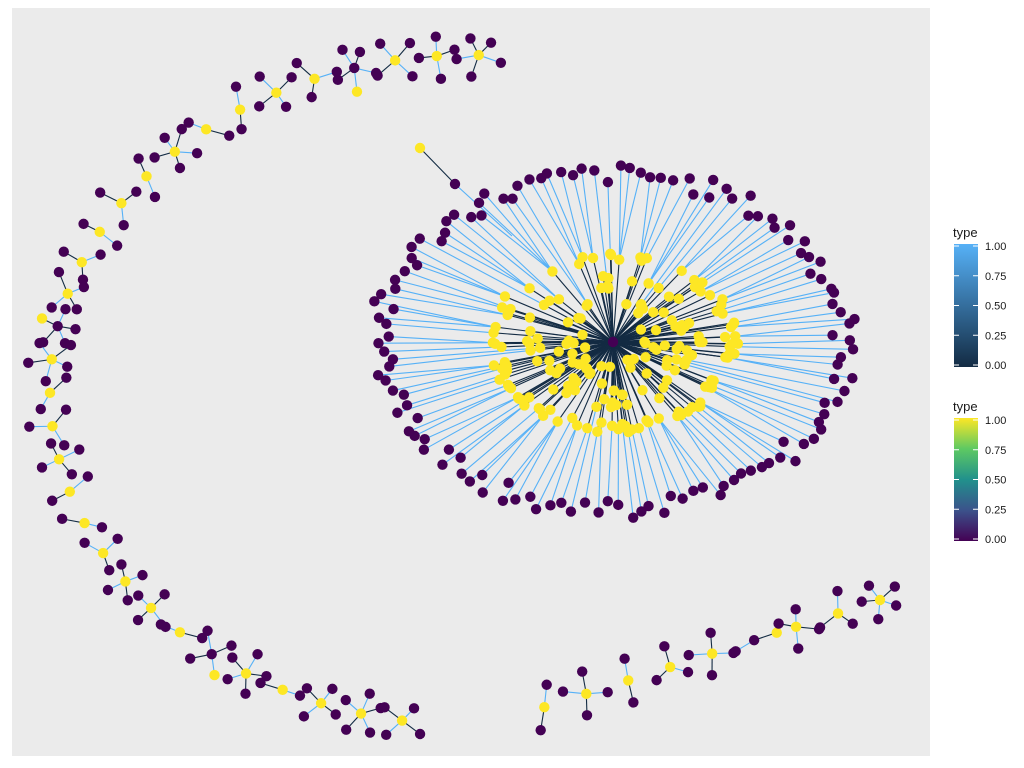 Image resolution: width=1024 pixels, height=768 pixels. Describe the element at coordinates (420, 148) in the screenshot. I see `chain-end-node` at that location.